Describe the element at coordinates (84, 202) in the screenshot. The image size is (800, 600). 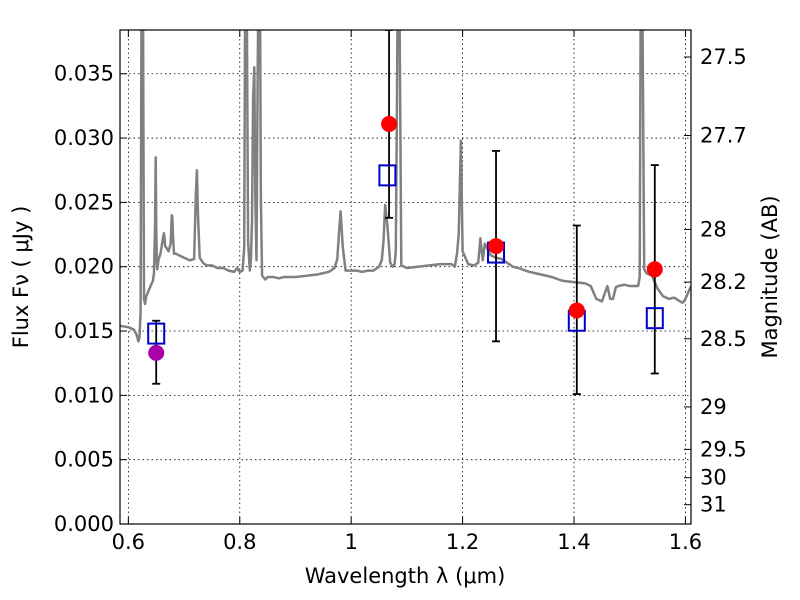
I see `y-tick-label: 0.025` at that location.